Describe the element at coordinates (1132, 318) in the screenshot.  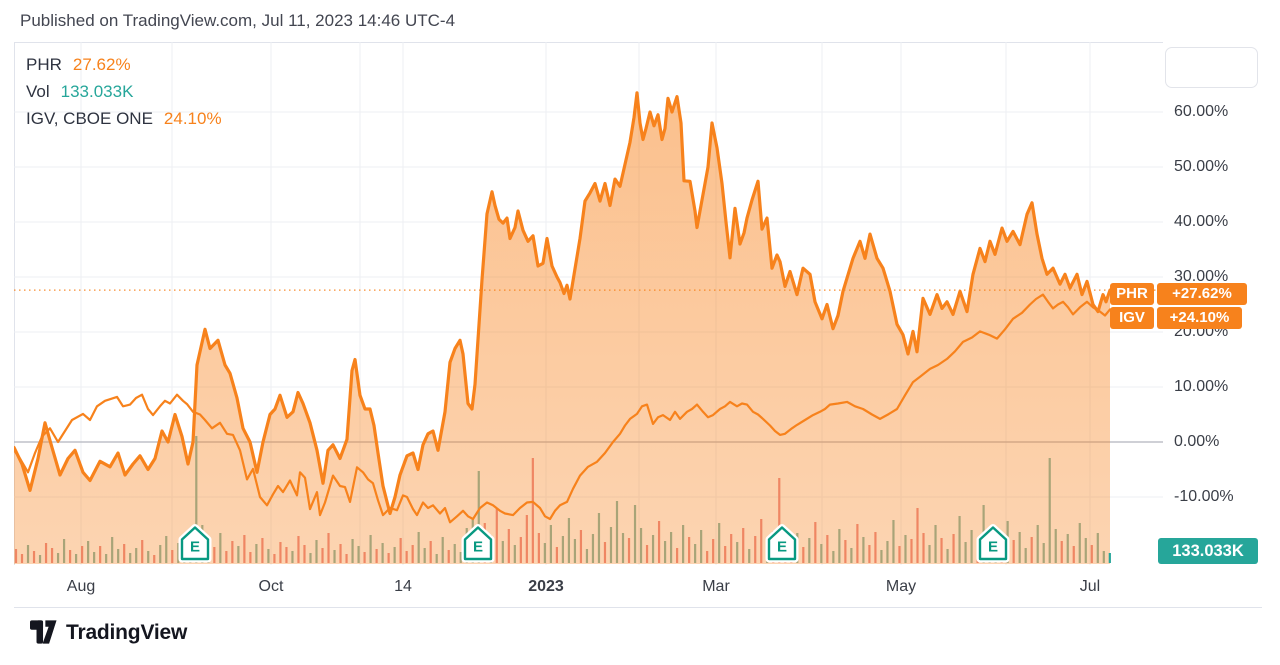
I see `igv-price-tag: IGV` at that location.